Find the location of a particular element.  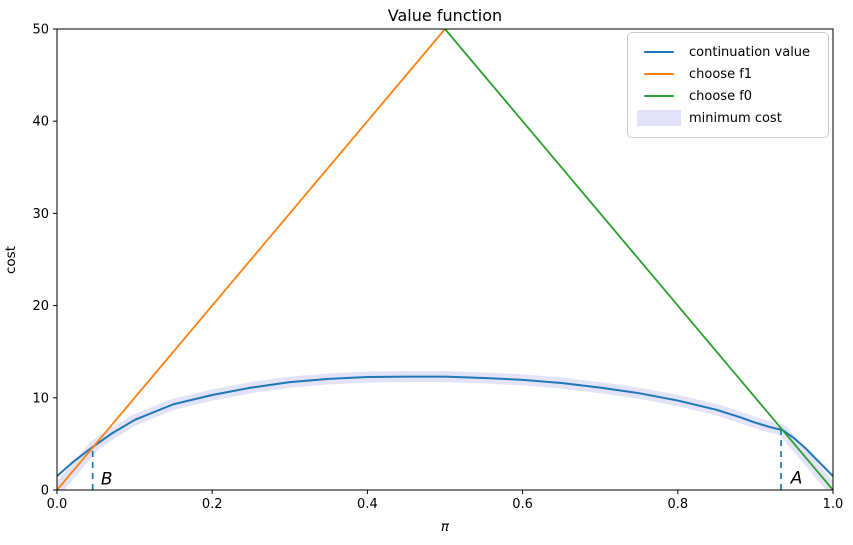

y-tick-label: 10 is located at coordinates (40, 398).